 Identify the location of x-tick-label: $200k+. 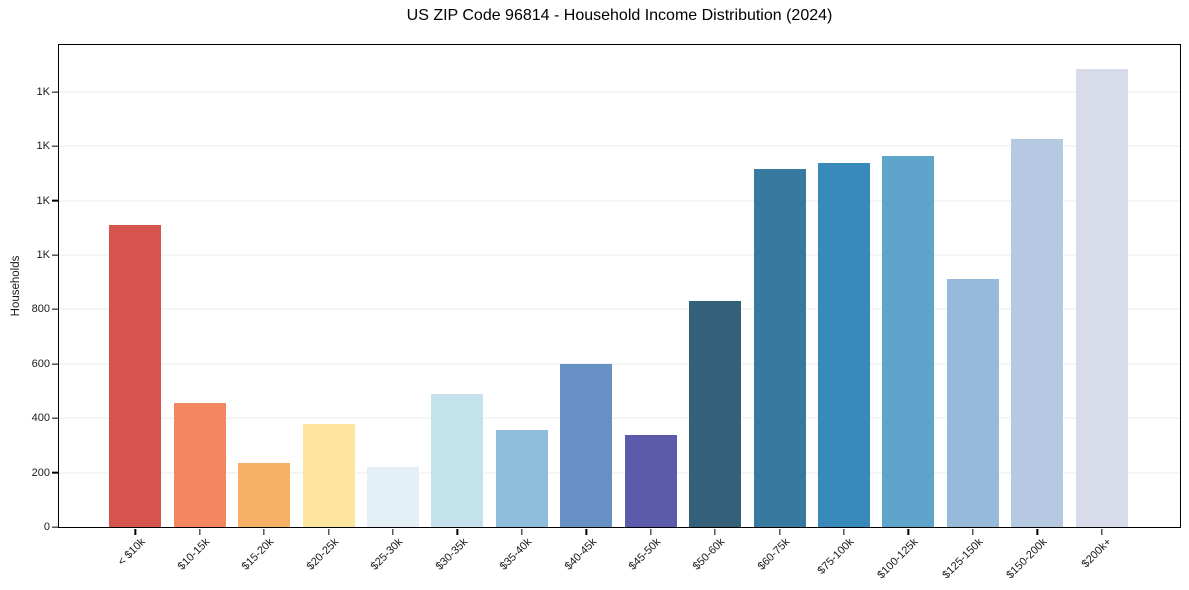
(1097, 553).